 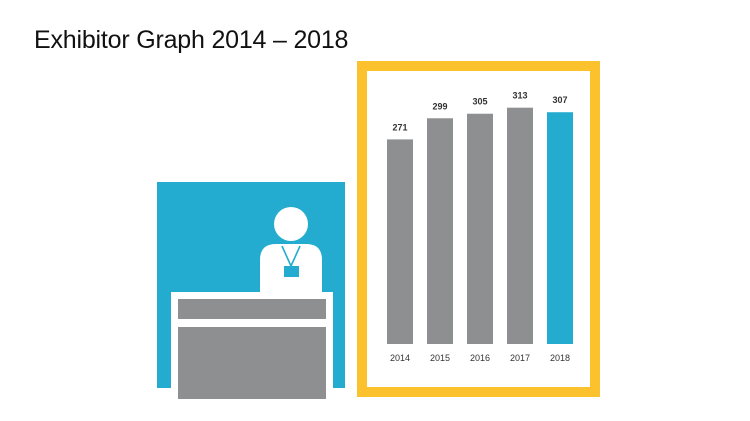 What do you see at coordinates (559, 100) in the screenshot?
I see `bar-value-label: 307` at bounding box center [559, 100].